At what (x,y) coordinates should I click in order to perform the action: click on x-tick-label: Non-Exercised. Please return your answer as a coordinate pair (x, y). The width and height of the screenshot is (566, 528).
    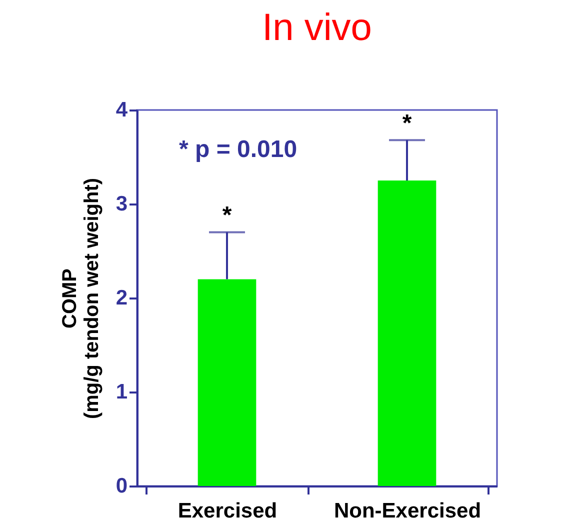
    Looking at the image, I should click on (408, 511).